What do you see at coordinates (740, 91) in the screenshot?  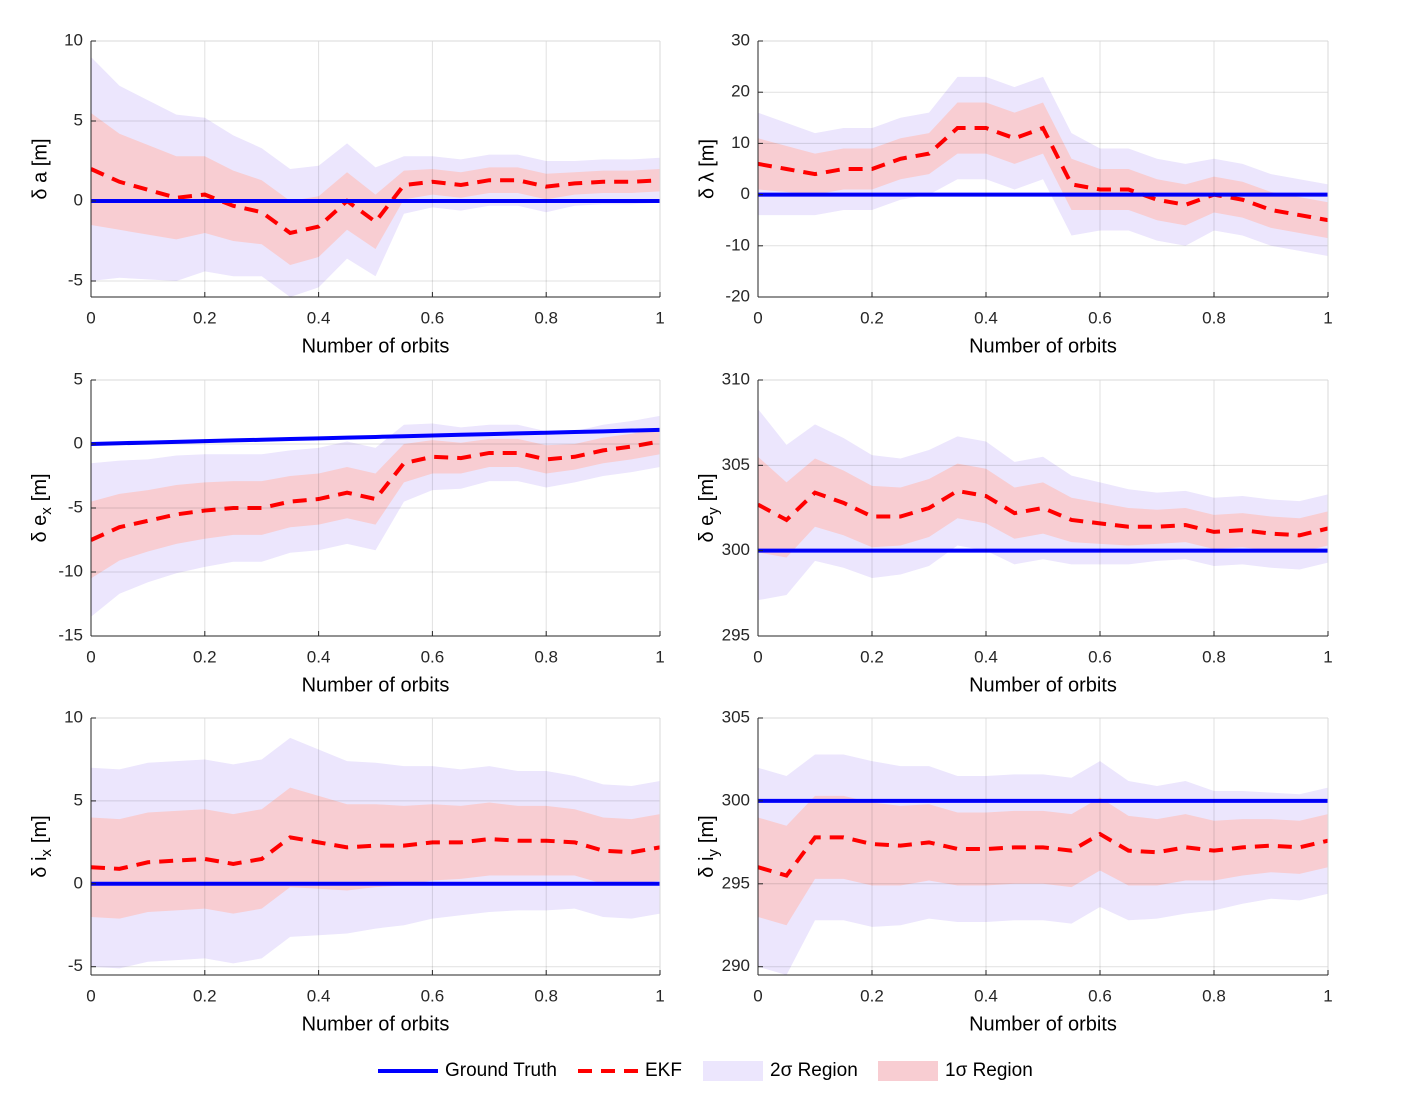 I see `y-tick-label: 20` at bounding box center [740, 91].